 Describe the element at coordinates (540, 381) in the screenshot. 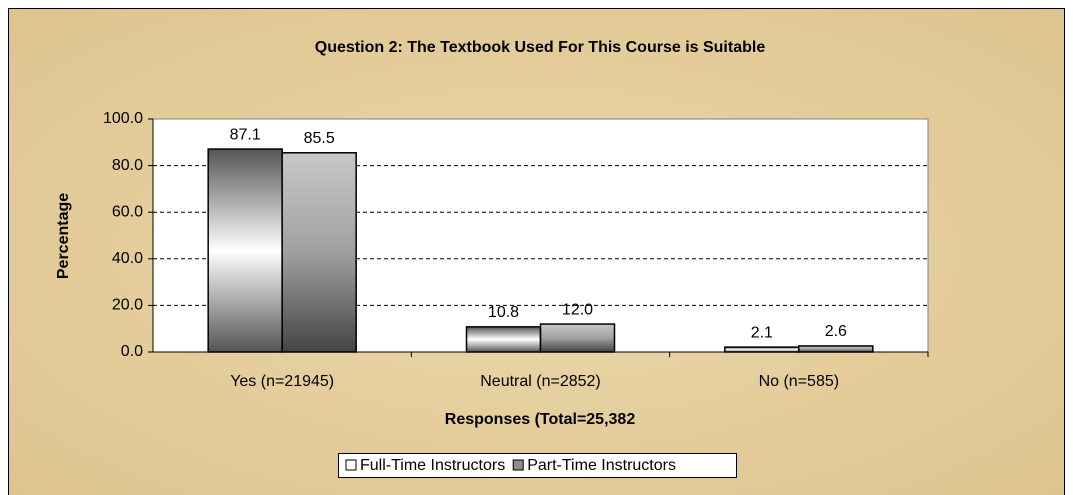

I see `x-tick-label: Neutral (n=2852)` at that location.